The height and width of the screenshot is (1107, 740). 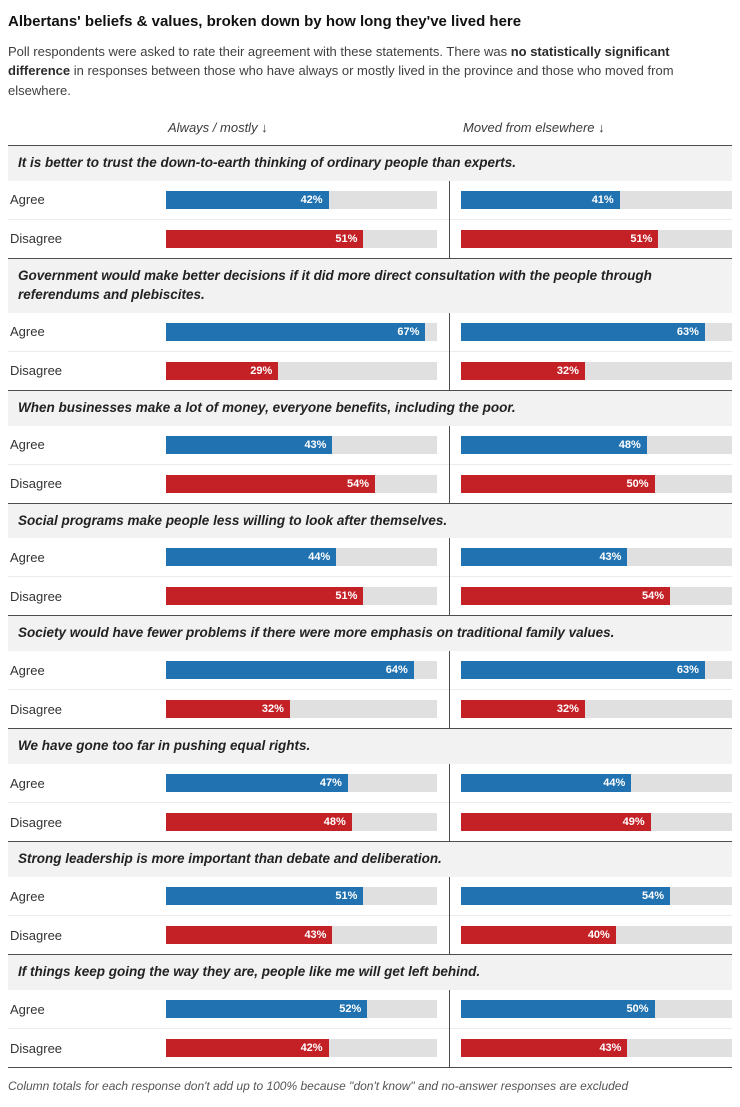 What do you see at coordinates (687, 331) in the screenshot?
I see `bar-value-label: 63%` at bounding box center [687, 331].